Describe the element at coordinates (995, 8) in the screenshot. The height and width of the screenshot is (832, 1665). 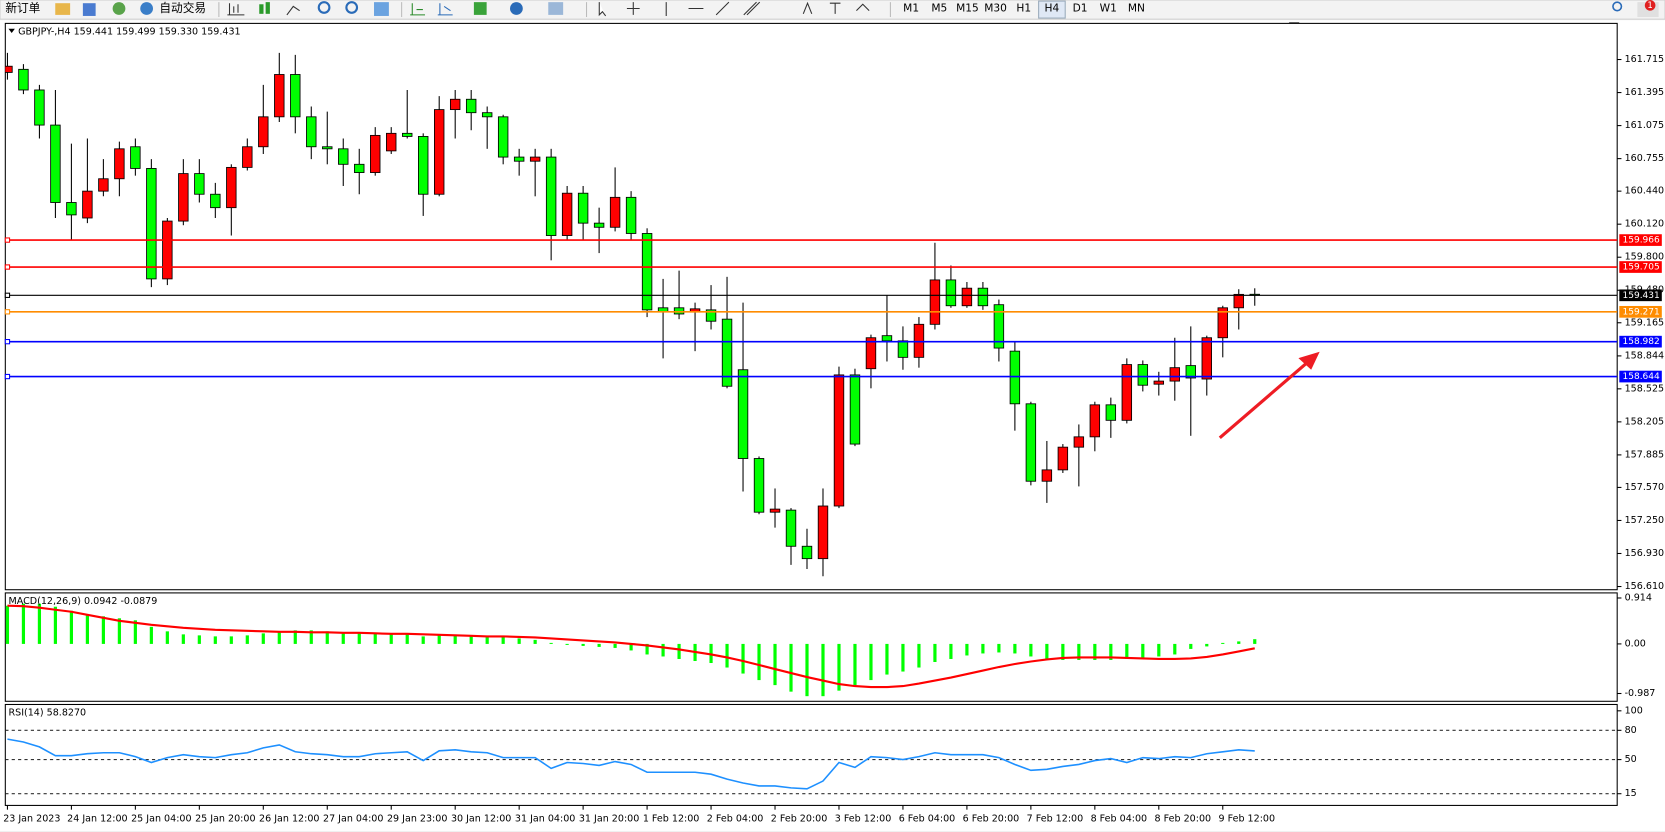
I see `timeframe-button: M30` at that location.